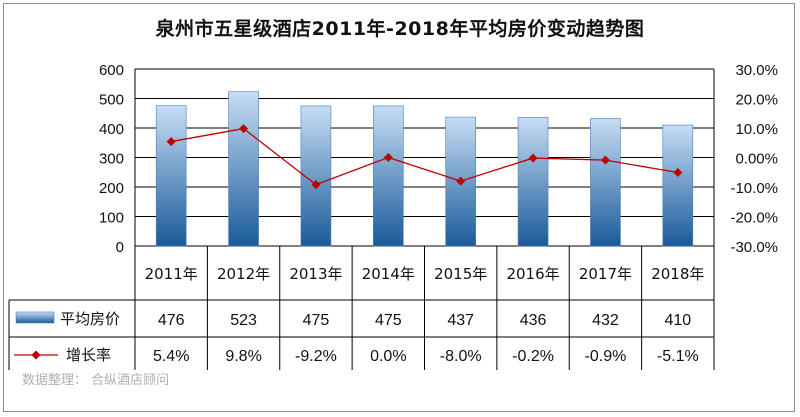 The height and width of the screenshot is (417, 800). Describe the element at coordinates (111, 129) in the screenshot. I see `y-left-tick-label: 400` at that location.